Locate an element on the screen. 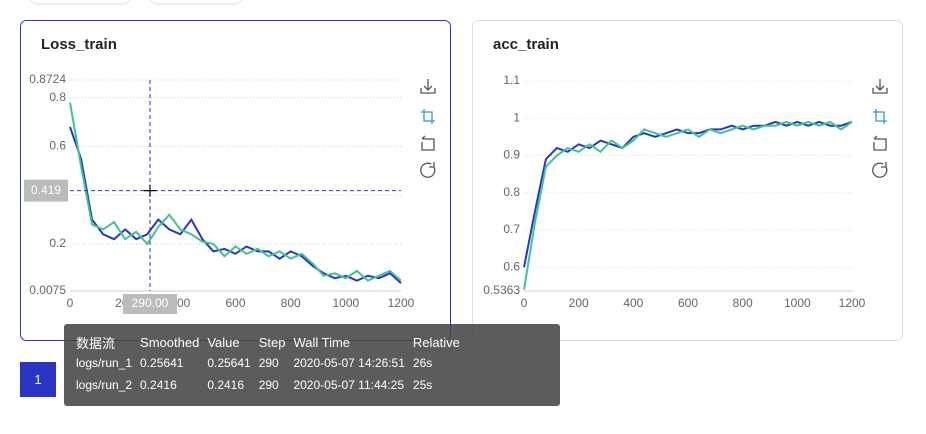 The image size is (926, 434). tooltip-column: Smoothed is located at coordinates (170, 342).